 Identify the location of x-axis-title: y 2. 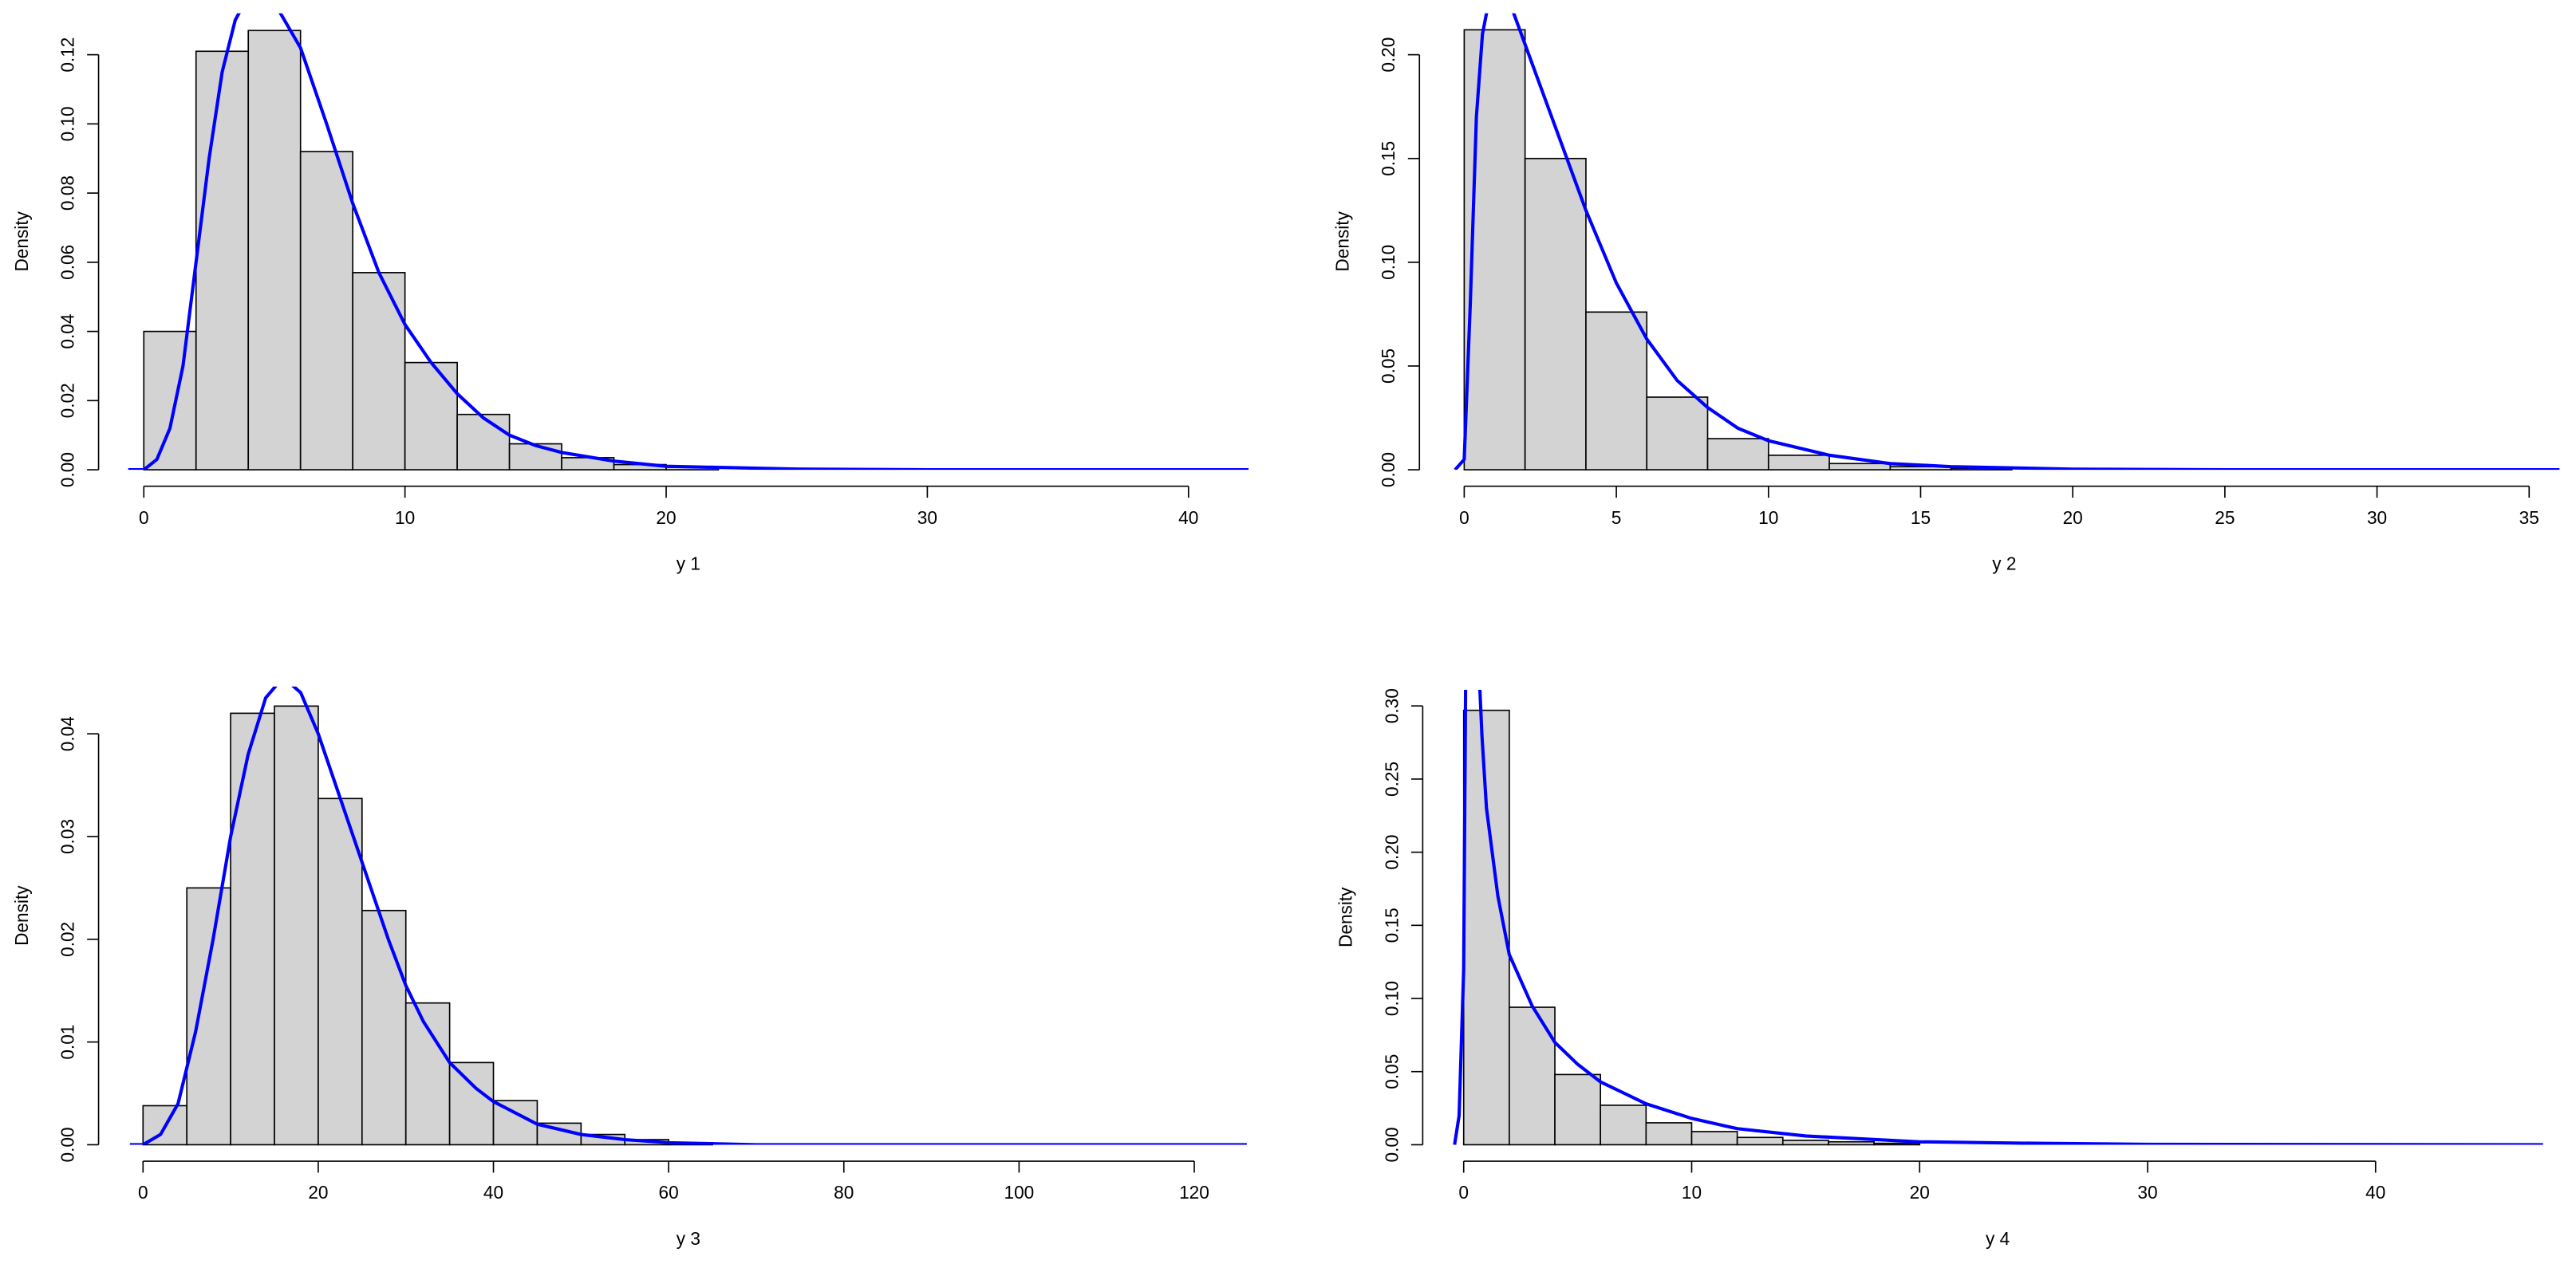
(2004, 563).